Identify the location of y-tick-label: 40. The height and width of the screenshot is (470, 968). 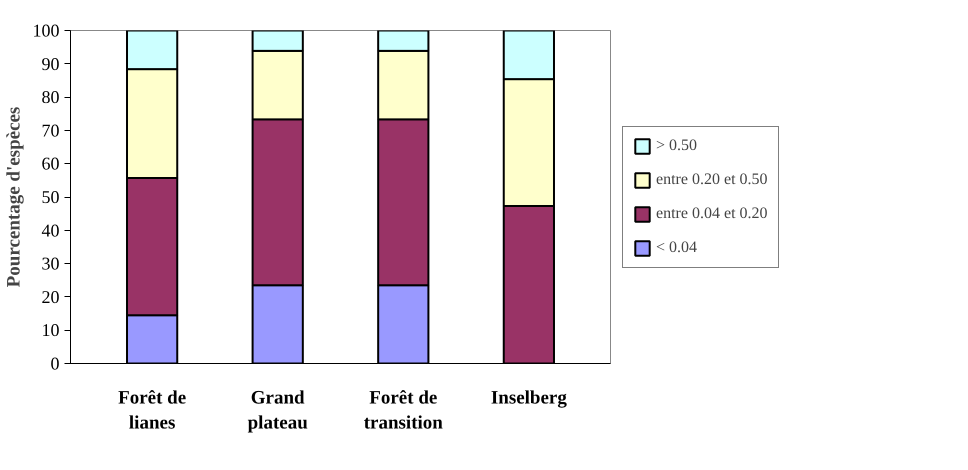
(51, 230).